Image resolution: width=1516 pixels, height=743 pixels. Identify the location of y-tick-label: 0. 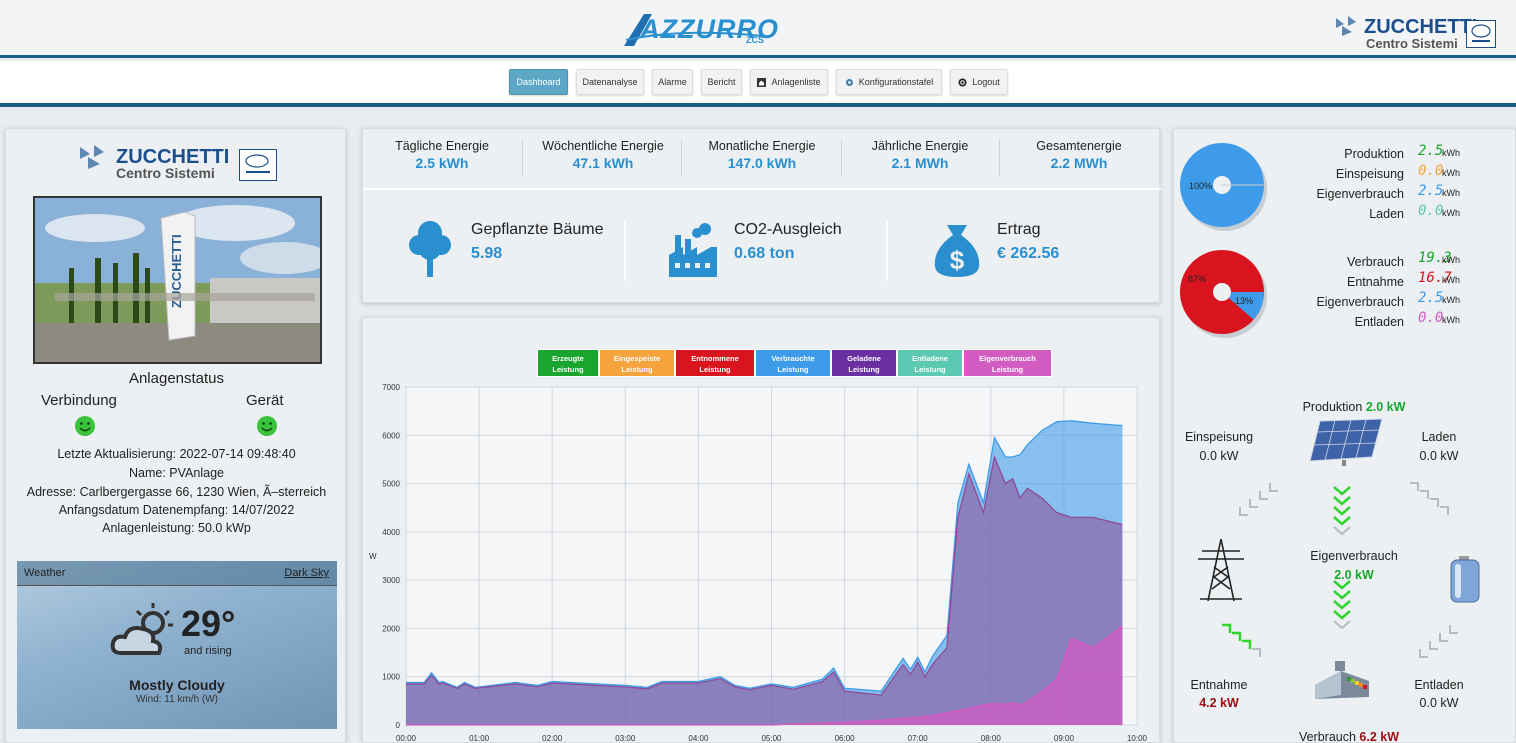
(398, 725).